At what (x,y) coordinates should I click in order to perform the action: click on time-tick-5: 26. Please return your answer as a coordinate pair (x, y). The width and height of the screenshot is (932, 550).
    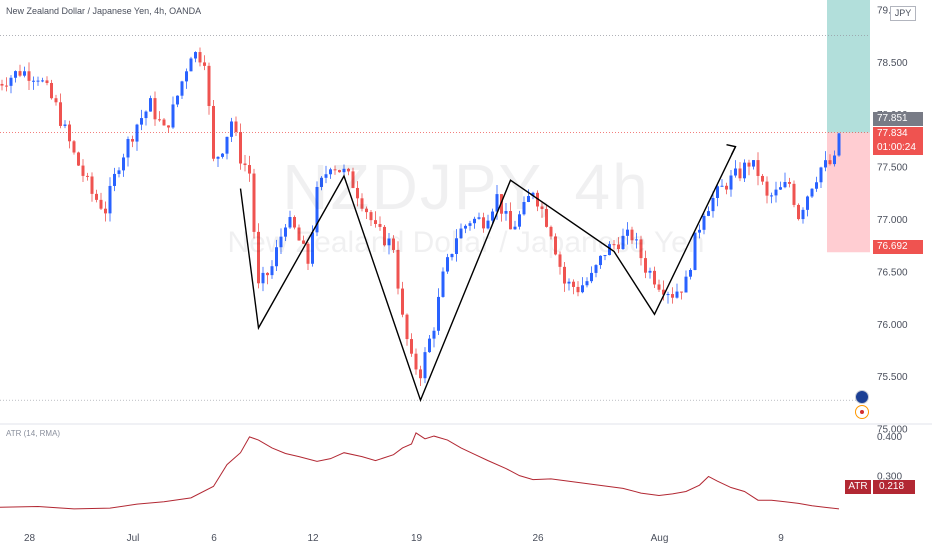
    Looking at the image, I should click on (538, 538).